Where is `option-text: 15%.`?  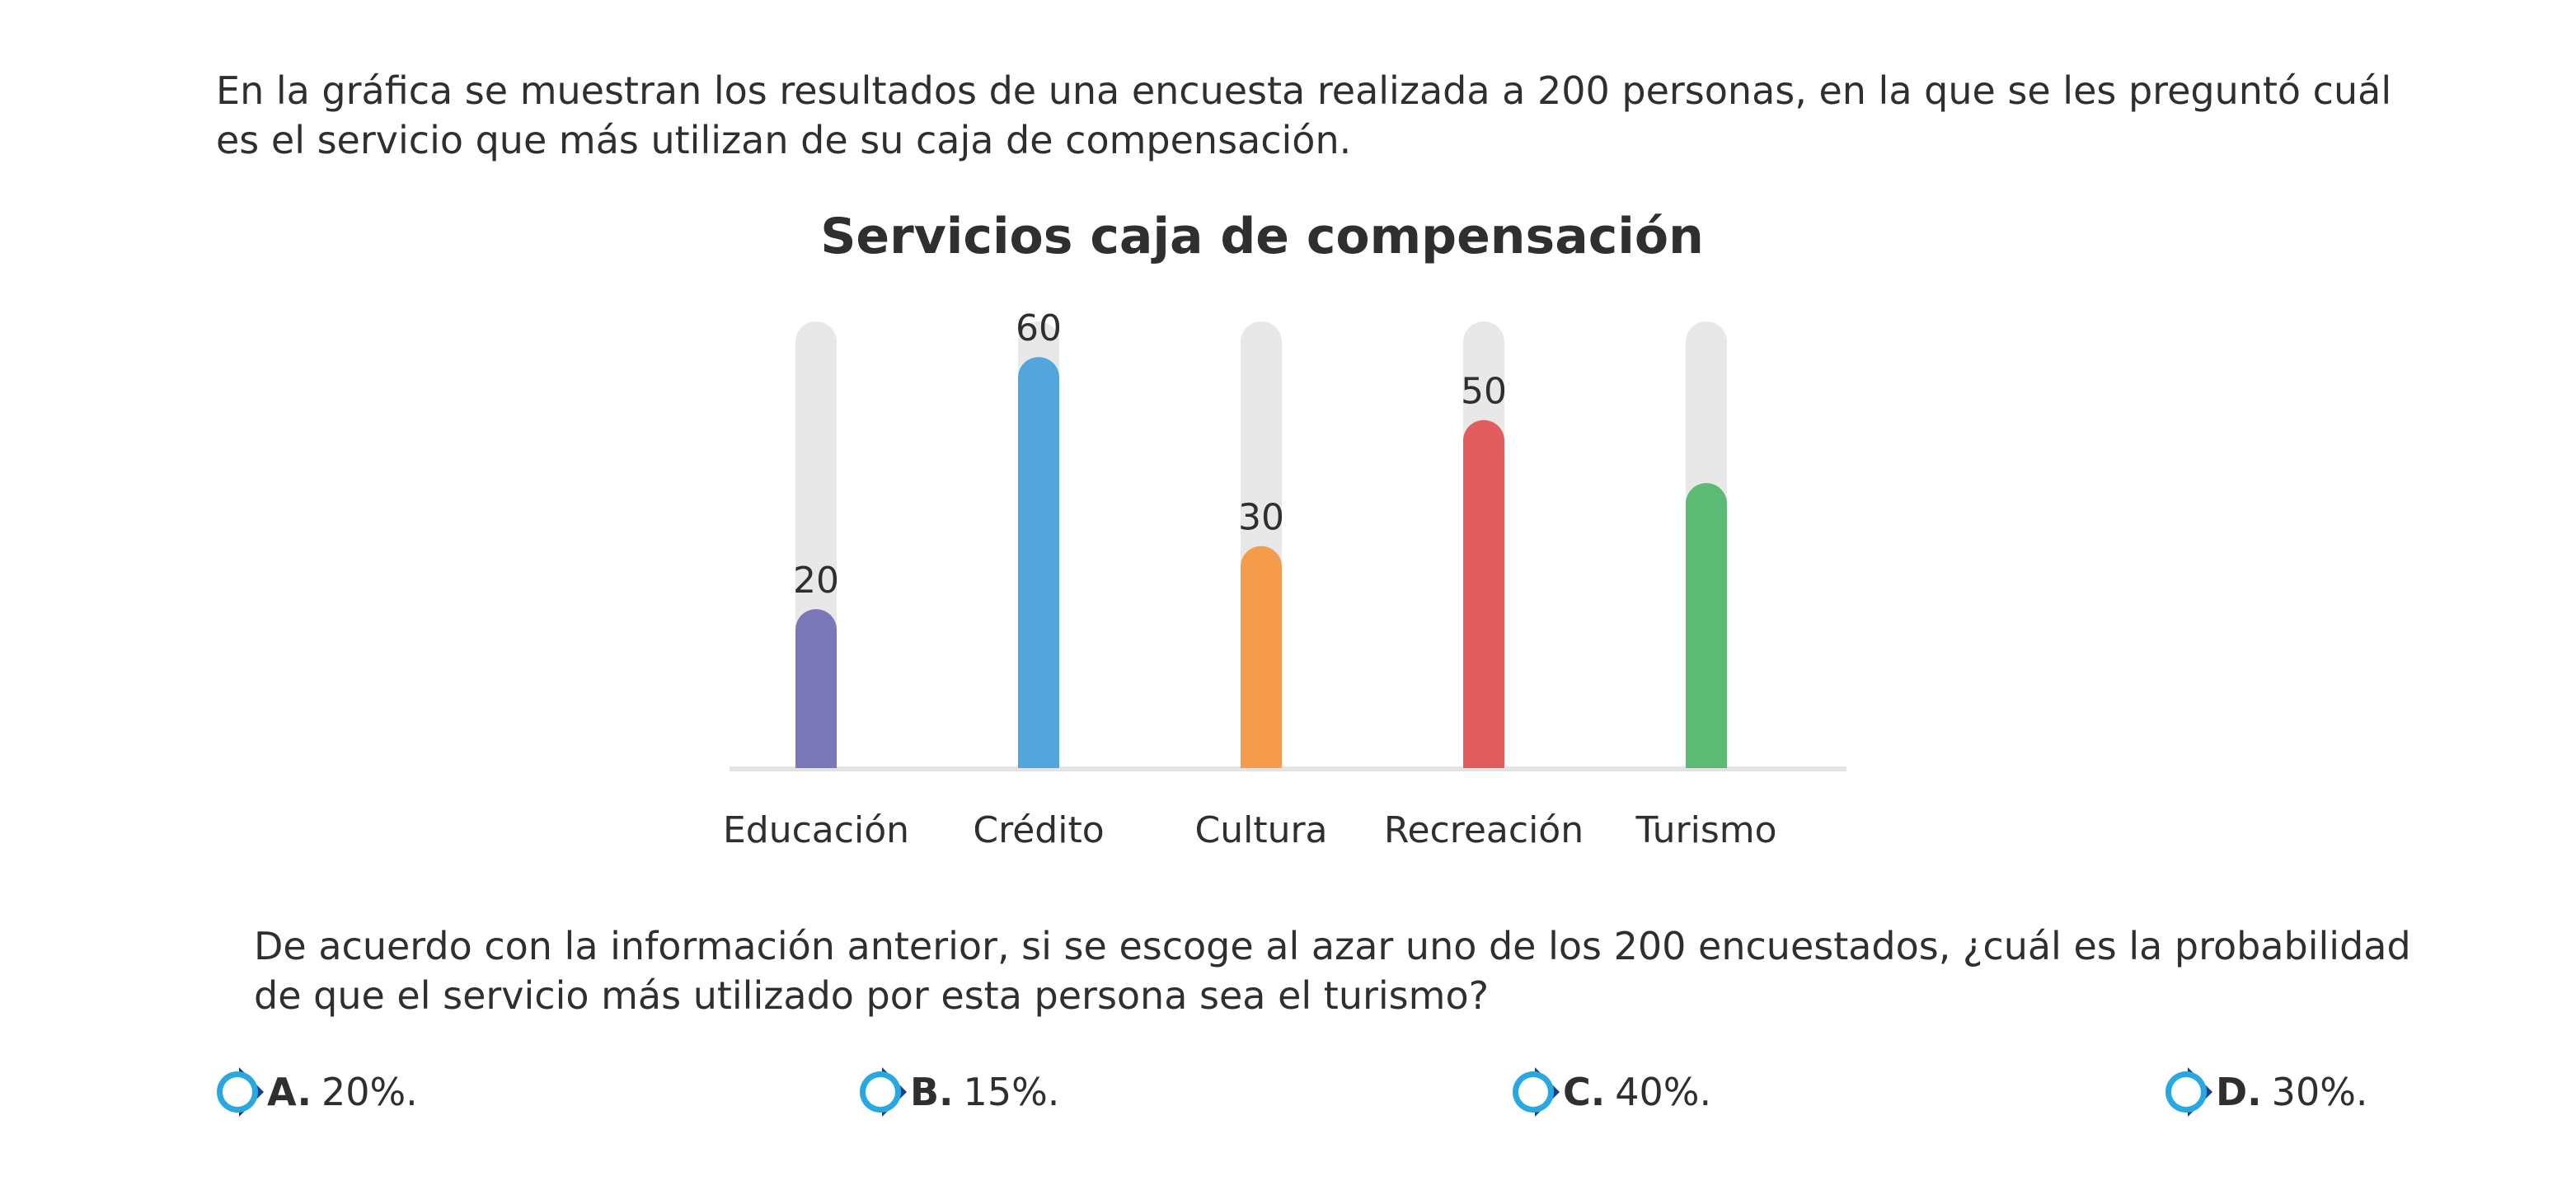 option-text: 15%. is located at coordinates (1012, 1092).